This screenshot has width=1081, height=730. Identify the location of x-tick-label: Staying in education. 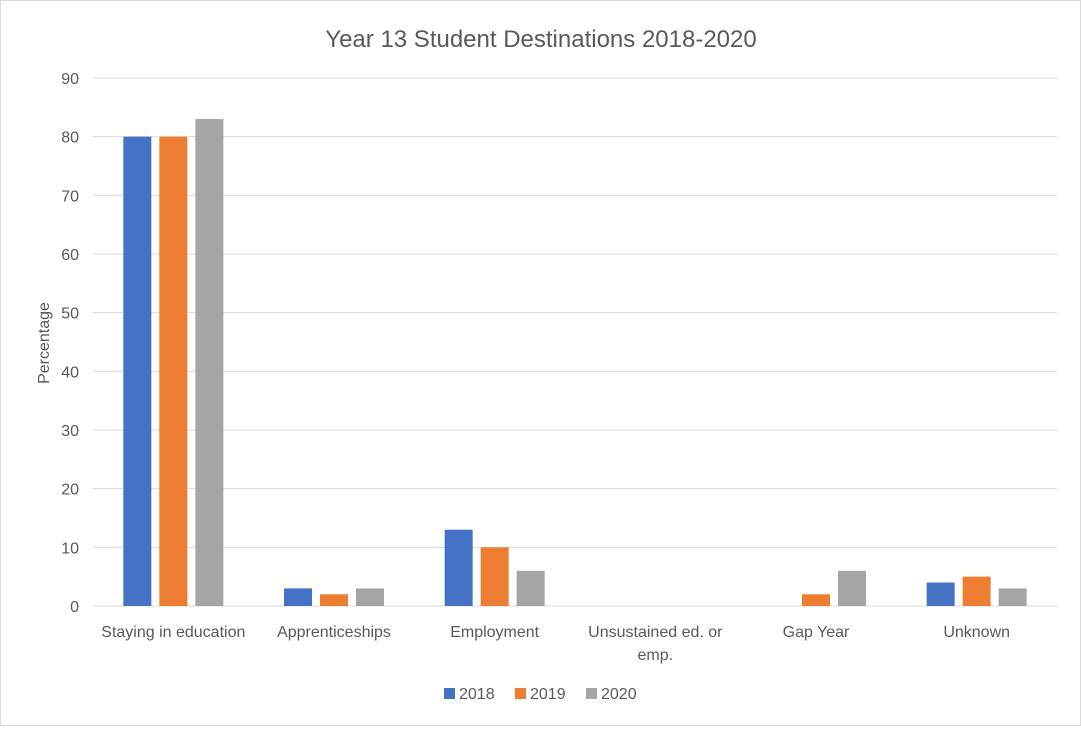
(173, 632).